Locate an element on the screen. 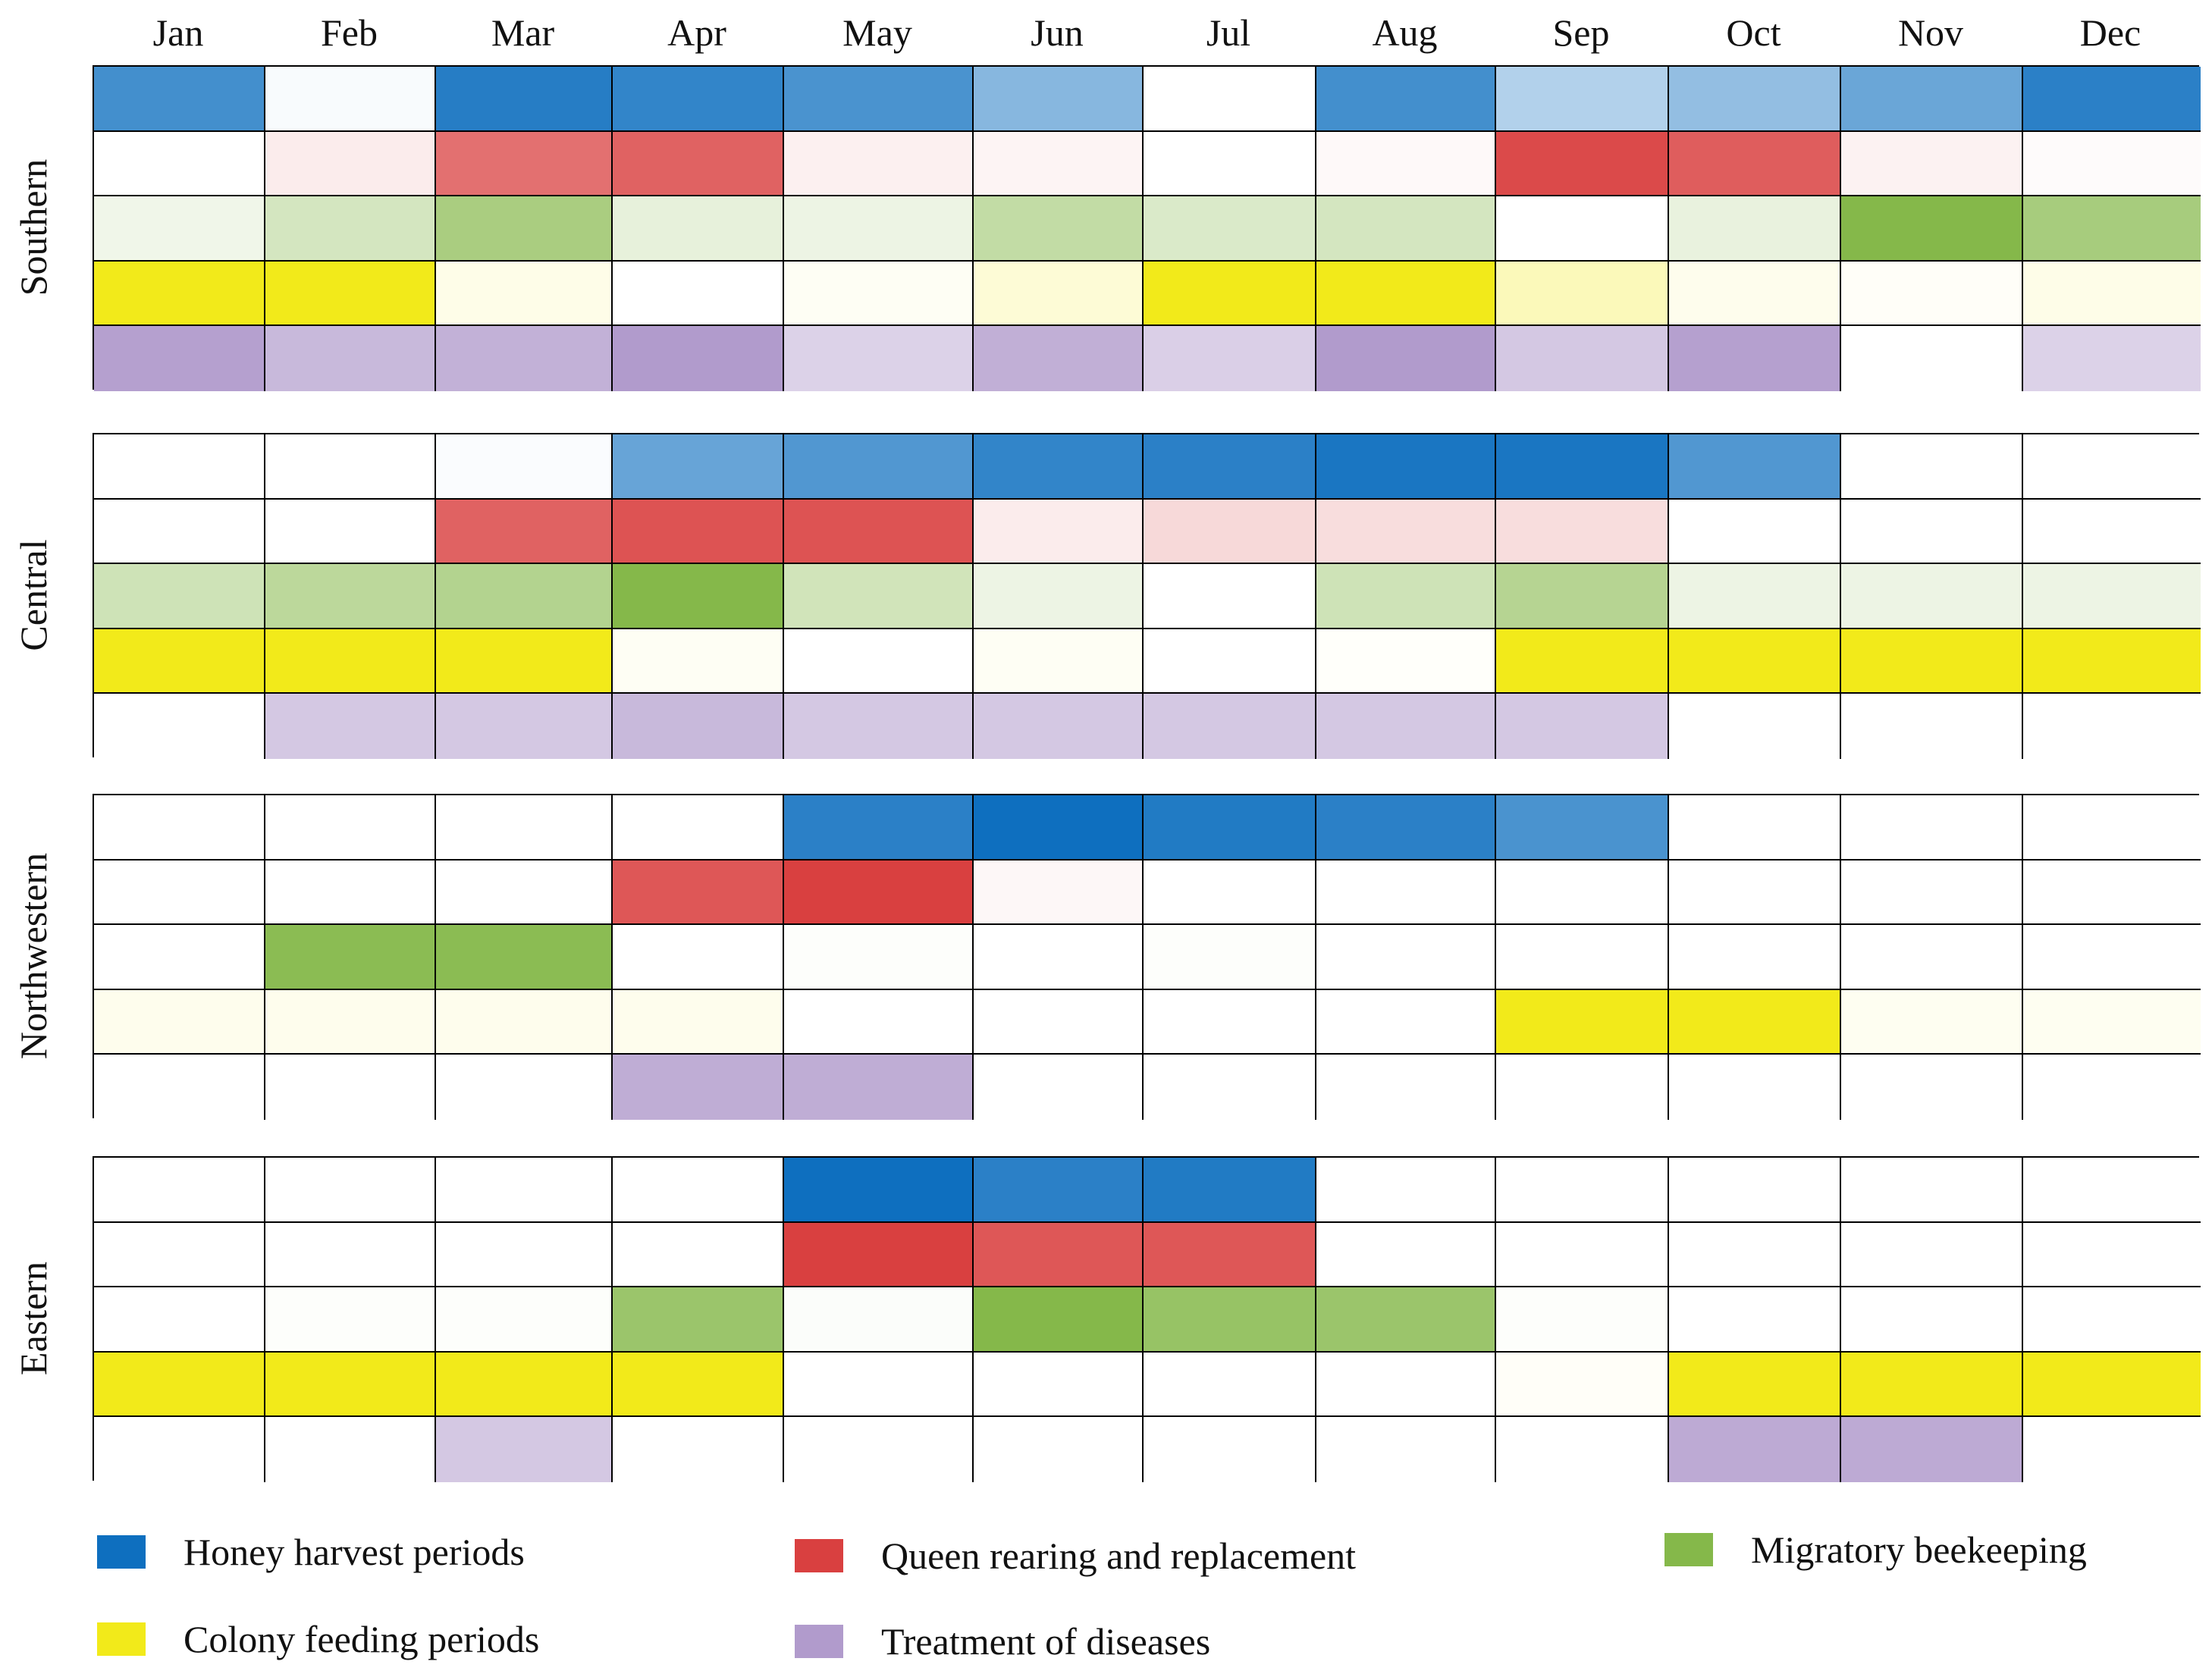 Image resolution: width=2212 pixels, height=1674 pixels. cell-northwestern-treat-dec is located at coordinates (2112, 1087).